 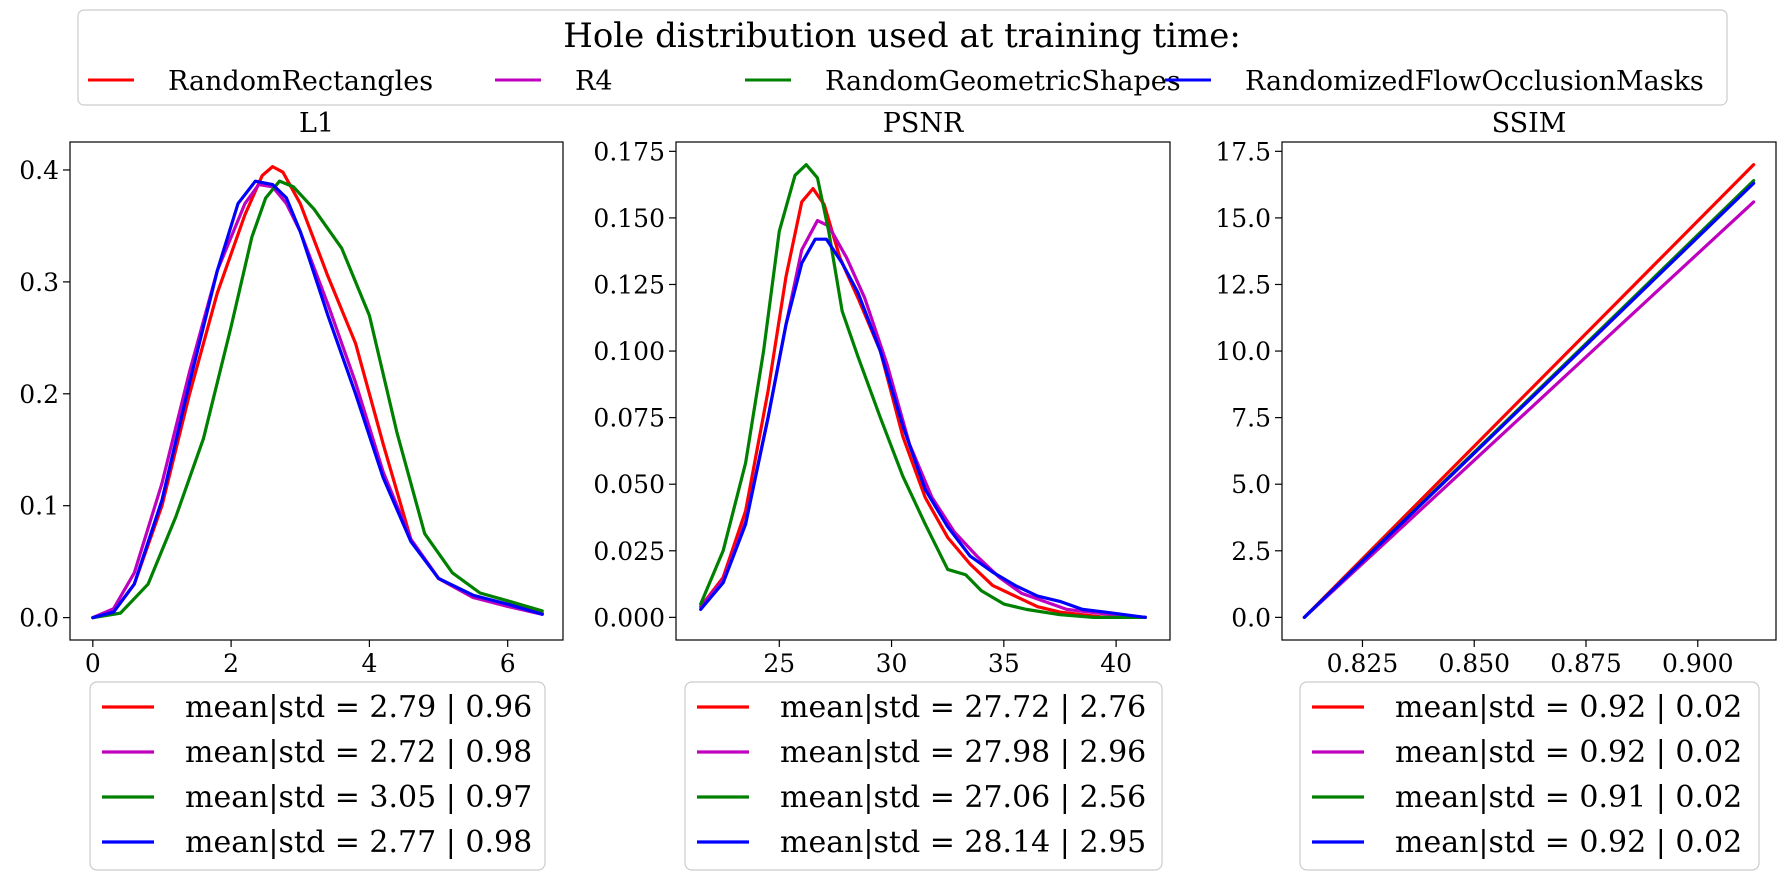 What do you see at coordinates (1251, 418) in the screenshot?
I see `y-tick-label: 7.5` at bounding box center [1251, 418].